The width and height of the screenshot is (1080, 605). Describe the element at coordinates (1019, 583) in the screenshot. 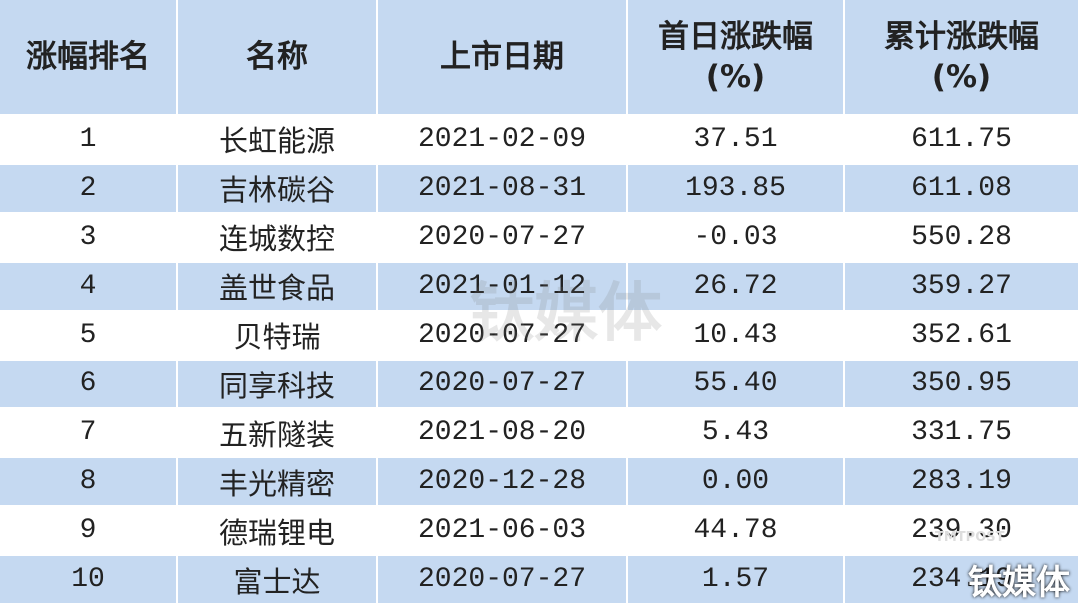

I see `logo-cn: 钛媒体` at that location.